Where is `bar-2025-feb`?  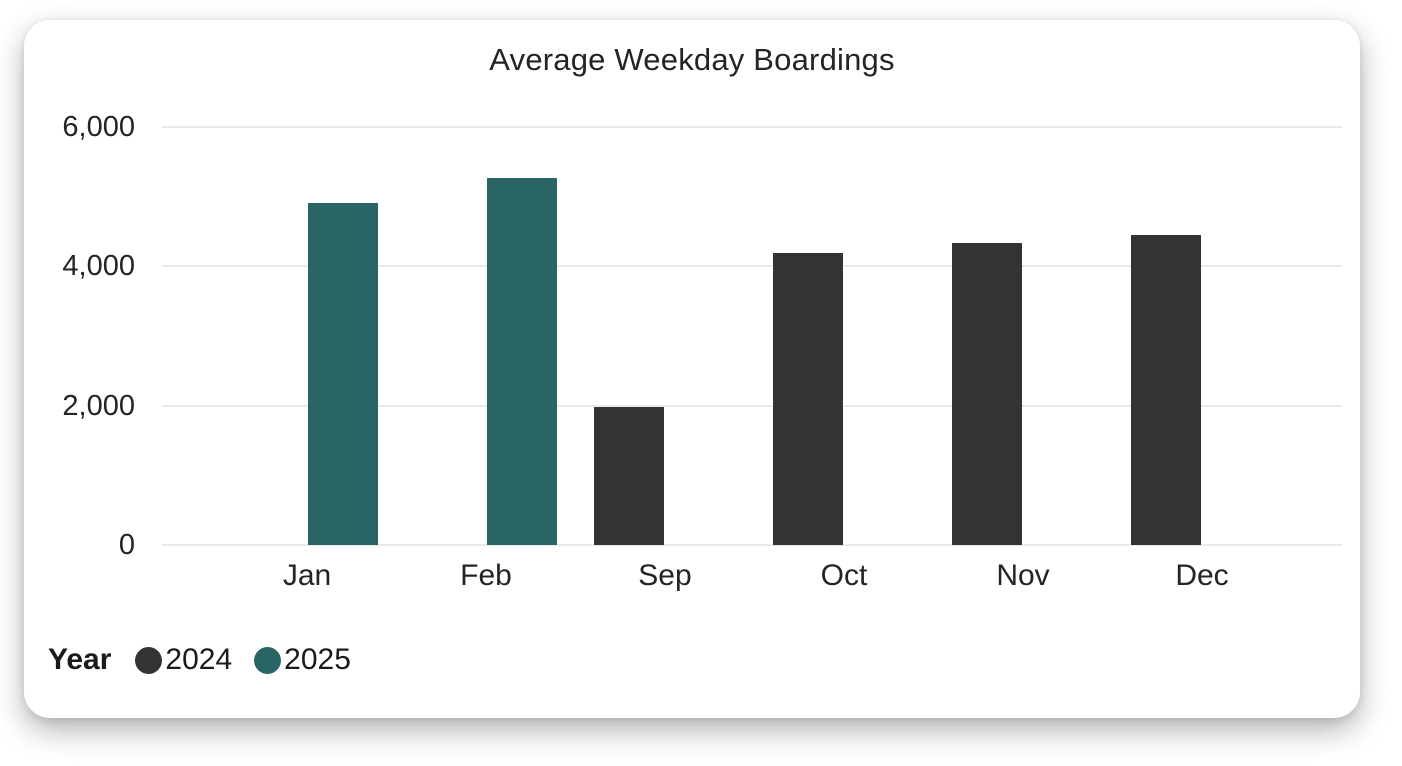
bar-2025-feb is located at coordinates (522, 361).